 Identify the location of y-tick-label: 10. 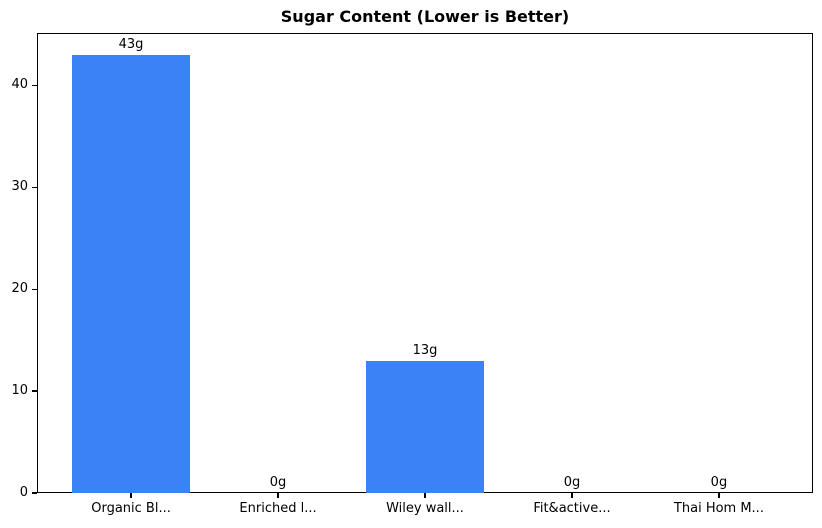
(19, 391).